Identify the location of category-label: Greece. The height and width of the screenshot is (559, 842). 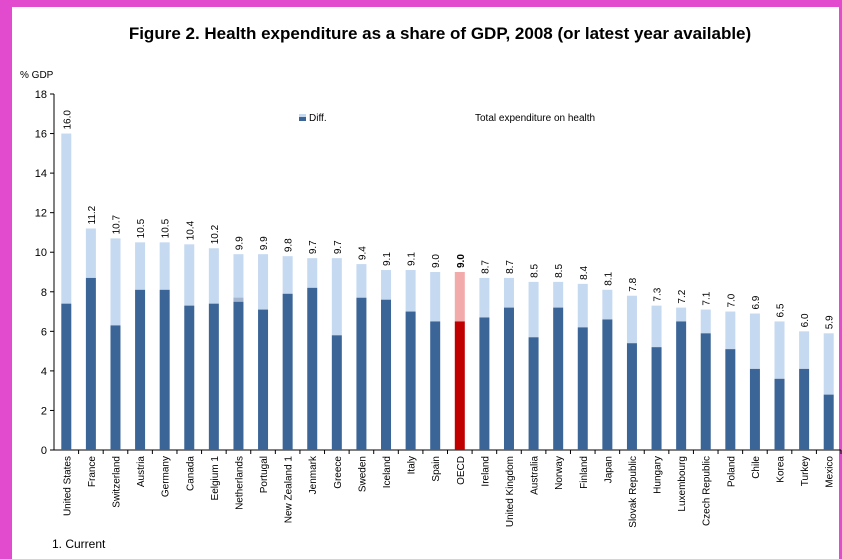
(338, 472).